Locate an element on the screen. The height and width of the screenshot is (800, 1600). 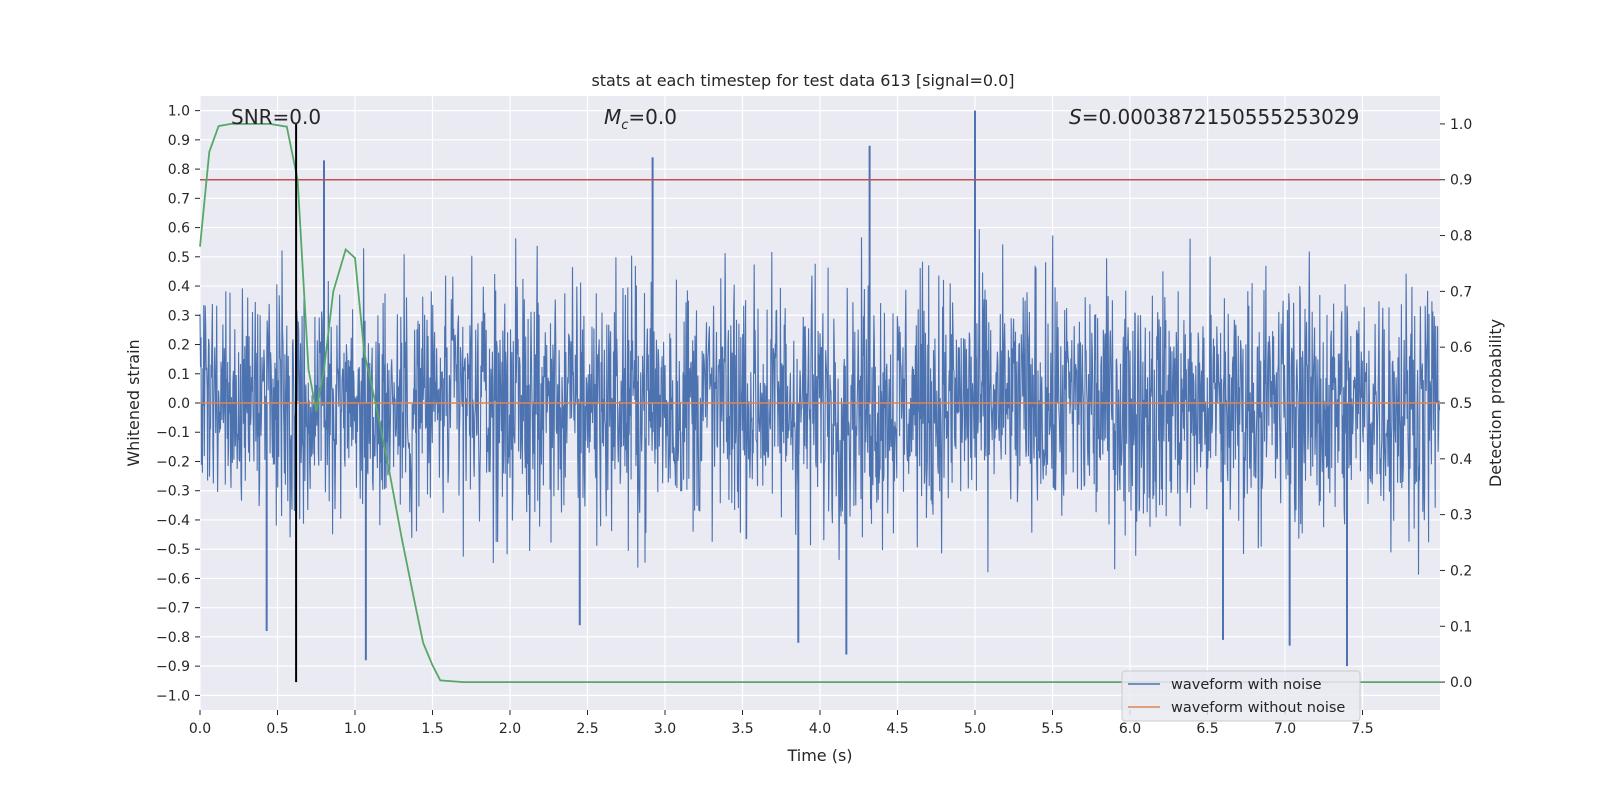
s-statistic-symbol: S is located at coordinates (1075, 117).